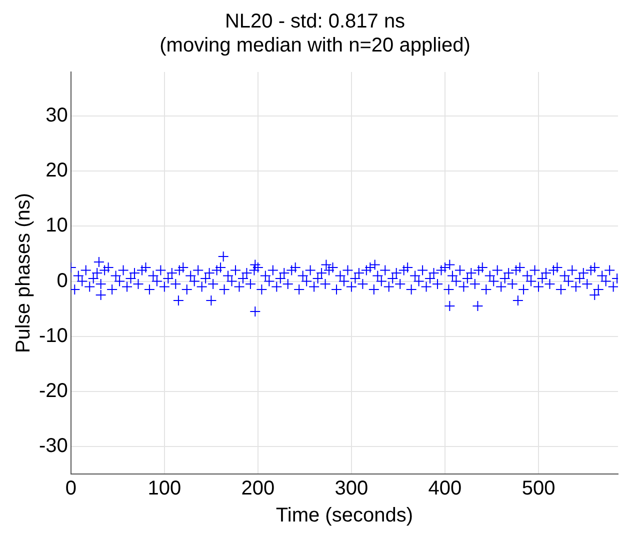  Describe the element at coordinates (315, 45) in the screenshot. I see `chart-subtitle: (moving median with n=20 applied)` at that location.